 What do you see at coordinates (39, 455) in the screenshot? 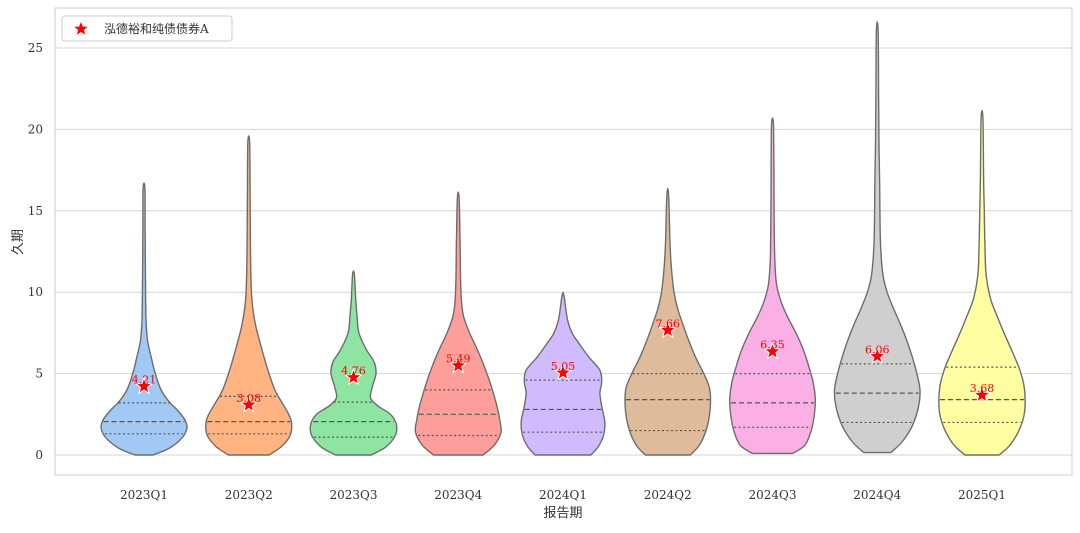
I see `y-tick-label: 0` at bounding box center [39, 455].